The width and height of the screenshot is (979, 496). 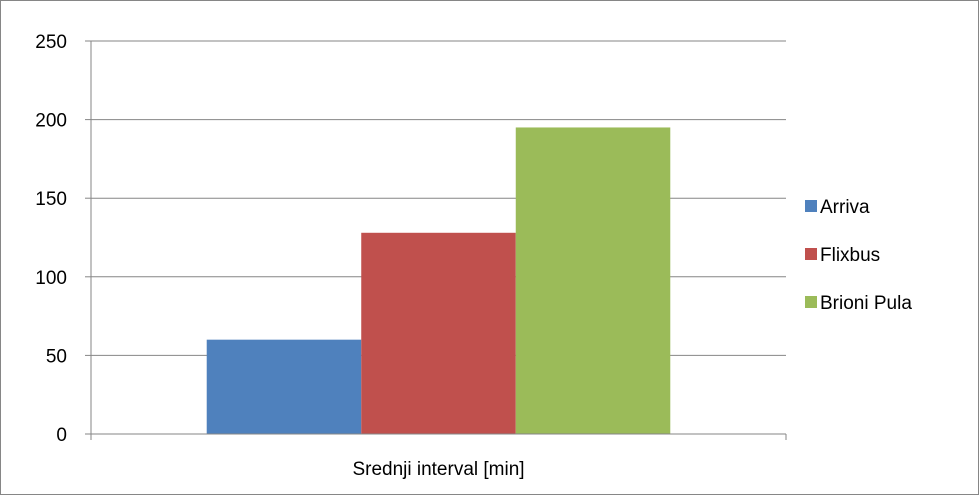 I want to click on y-tick-label-100: 100, so click(x=51, y=278).